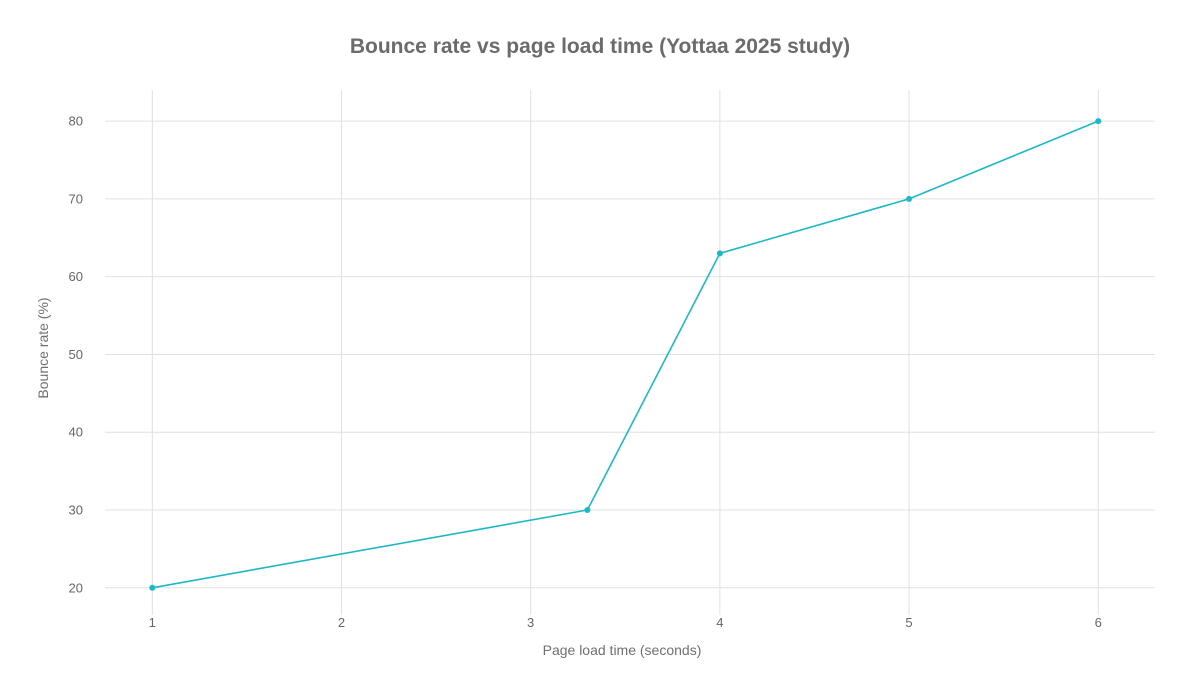  What do you see at coordinates (719, 622) in the screenshot?
I see `x-tick-label-4: 4` at bounding box center [719, 622].